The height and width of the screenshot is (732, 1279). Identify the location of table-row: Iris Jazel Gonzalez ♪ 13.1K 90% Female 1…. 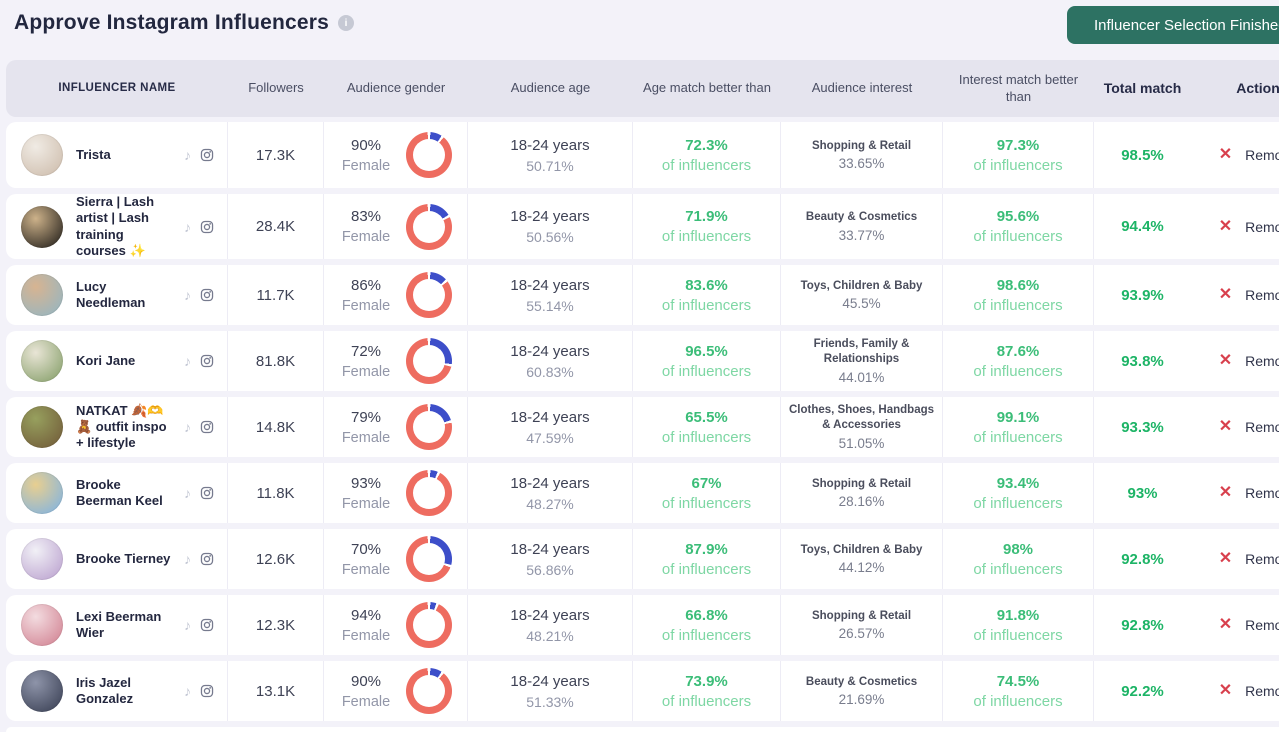
(642, 691).